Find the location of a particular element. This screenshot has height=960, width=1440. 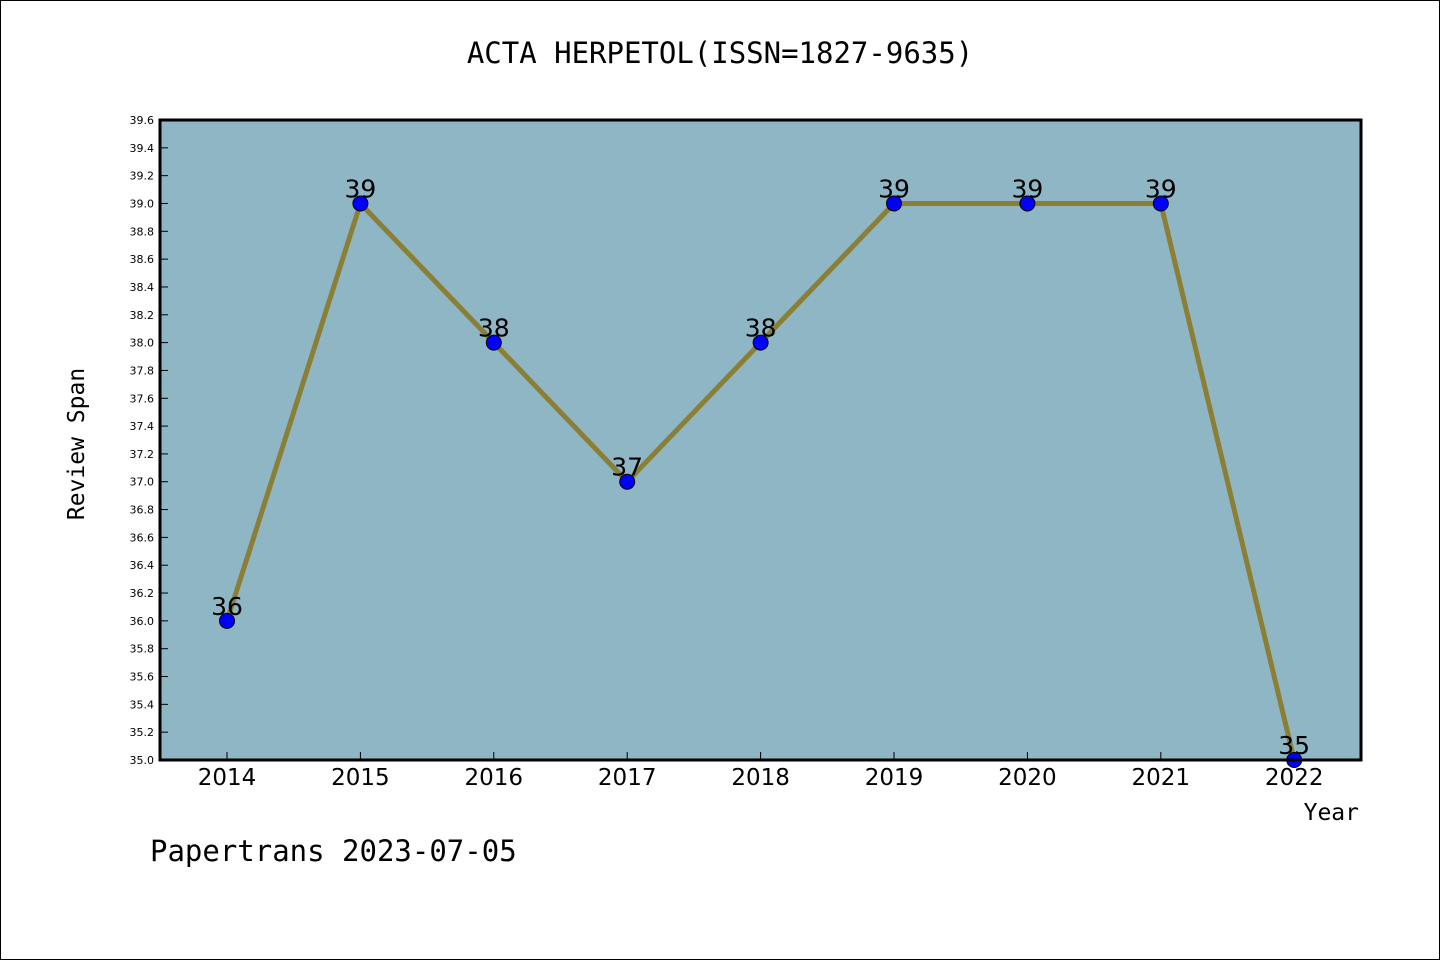

y-tick-label: 35.4 is located at coordinates (142, 704).